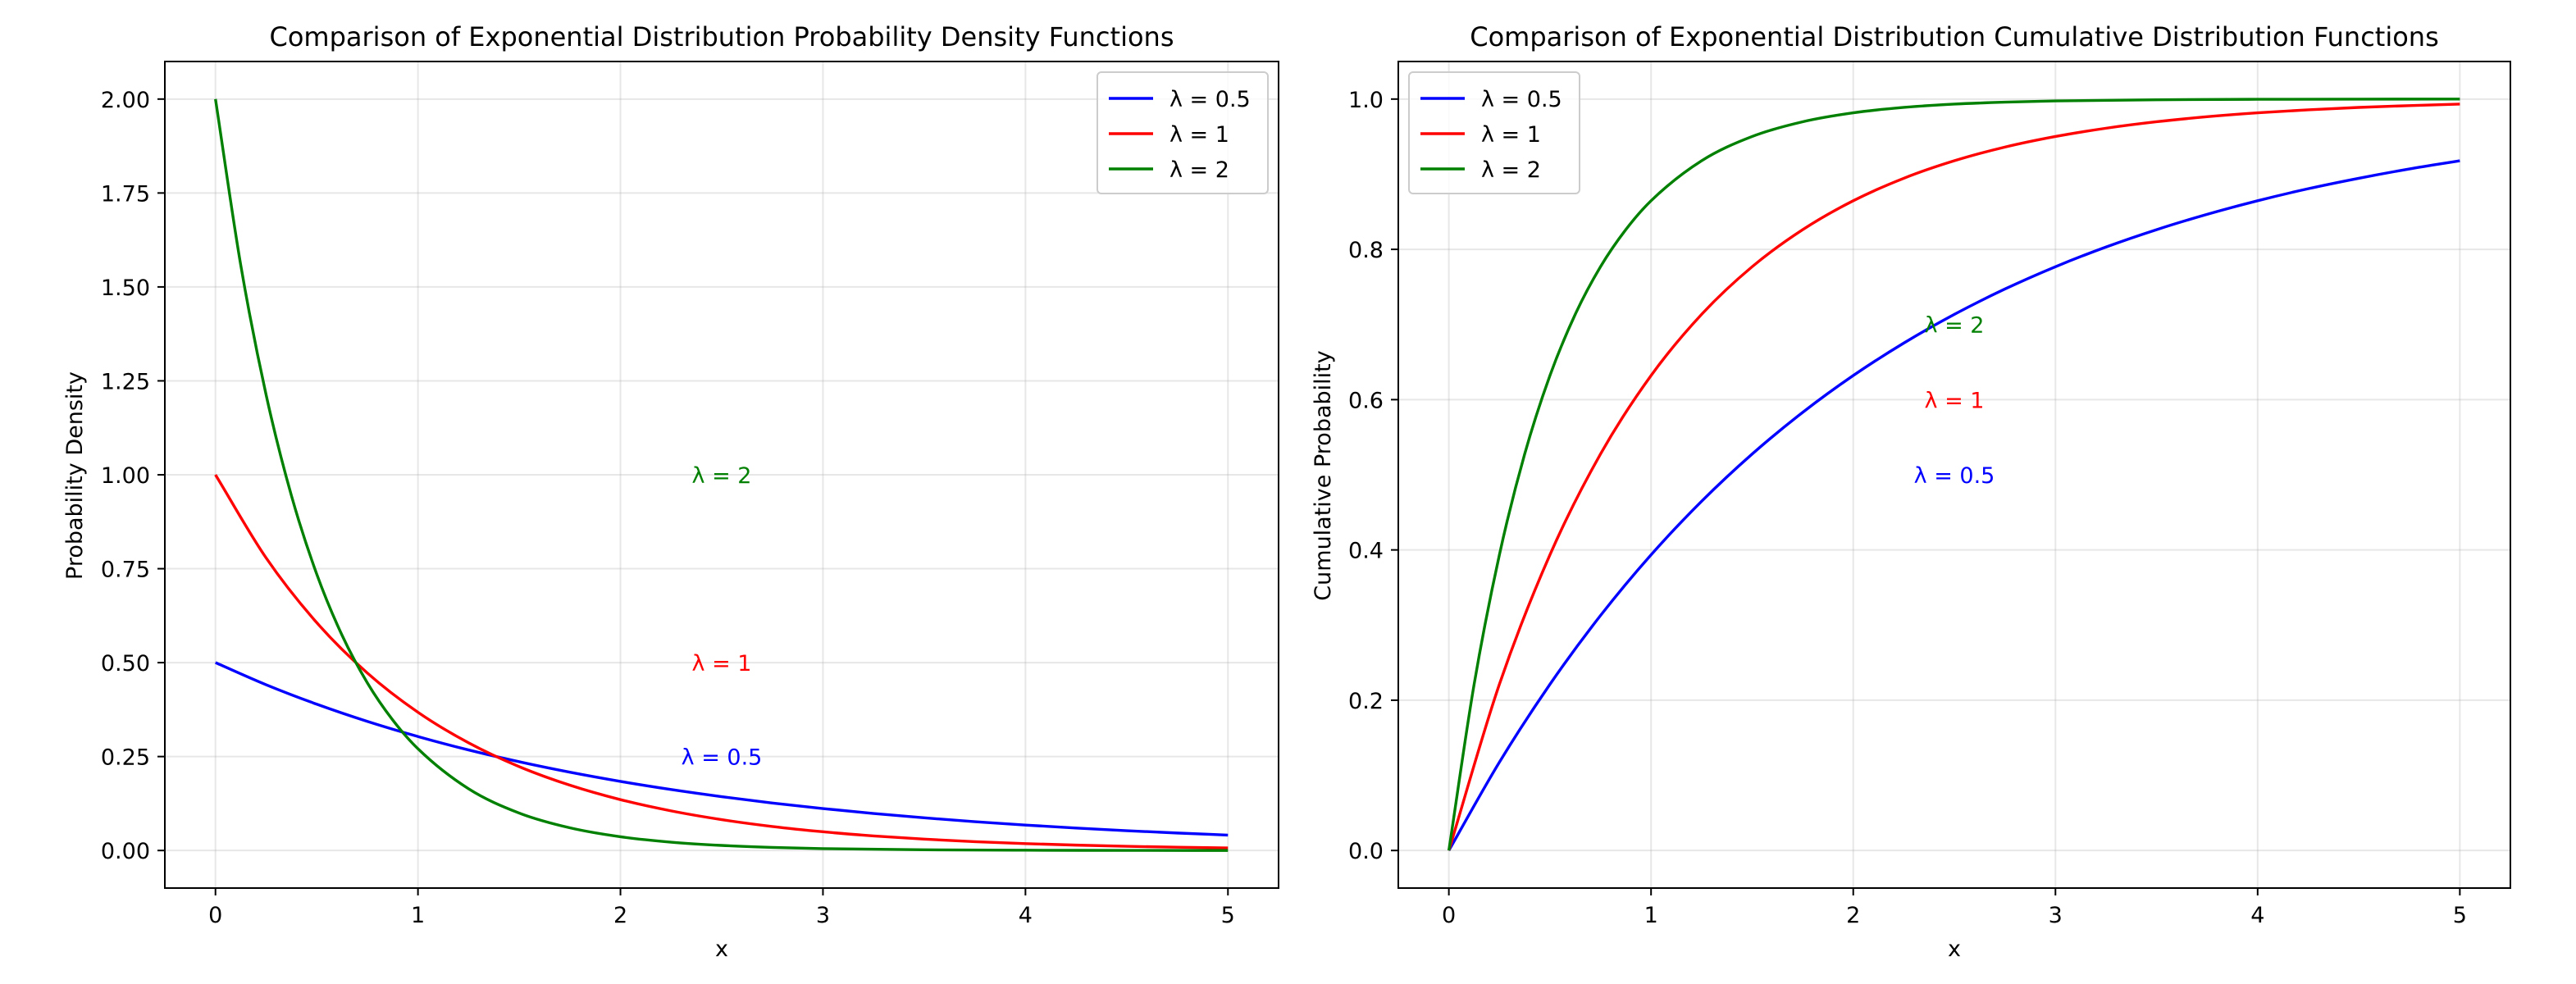 This screenshot has height=984, width=2576. What do you see at coordinates (1449, 915) in the screenshot?
I see `cdf-x-tick-label: 0` at bounding box center [1449, 915].